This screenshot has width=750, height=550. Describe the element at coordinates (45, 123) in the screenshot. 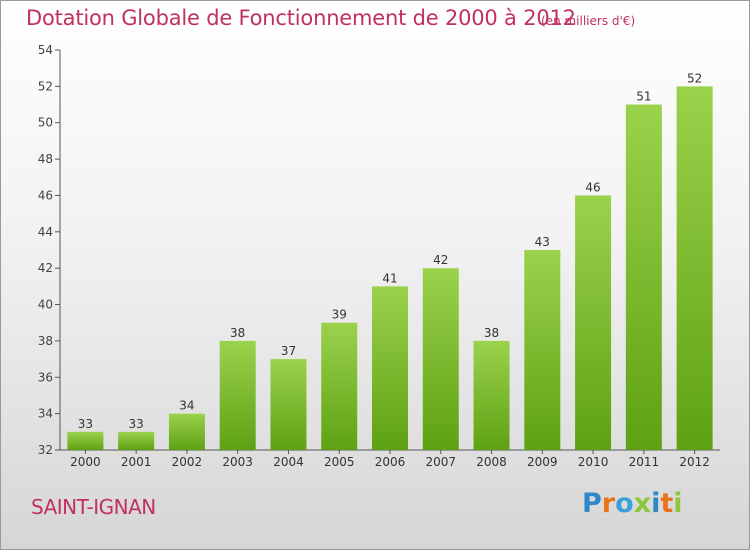

I see `y-tick-label: 50` at that location.